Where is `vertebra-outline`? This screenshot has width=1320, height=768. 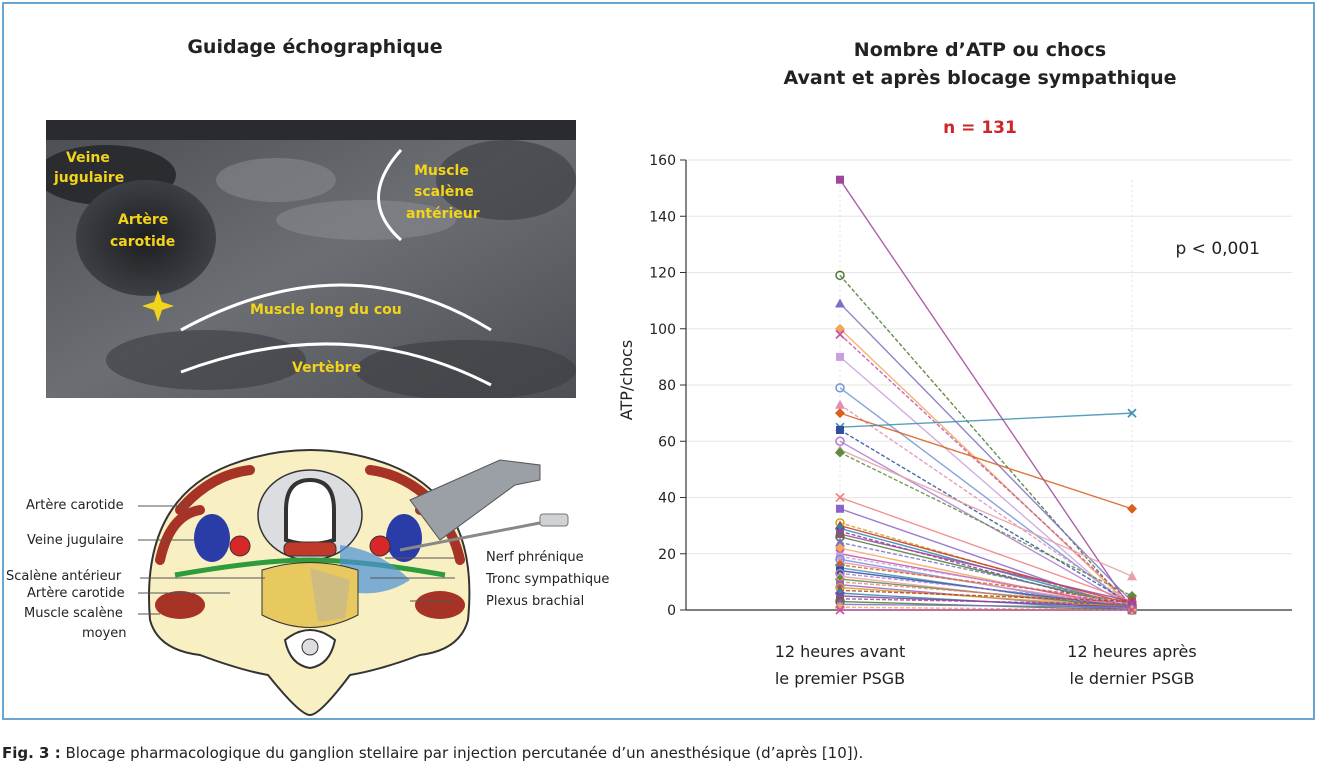
vertebra-outline is located at coordinates (336, 364).